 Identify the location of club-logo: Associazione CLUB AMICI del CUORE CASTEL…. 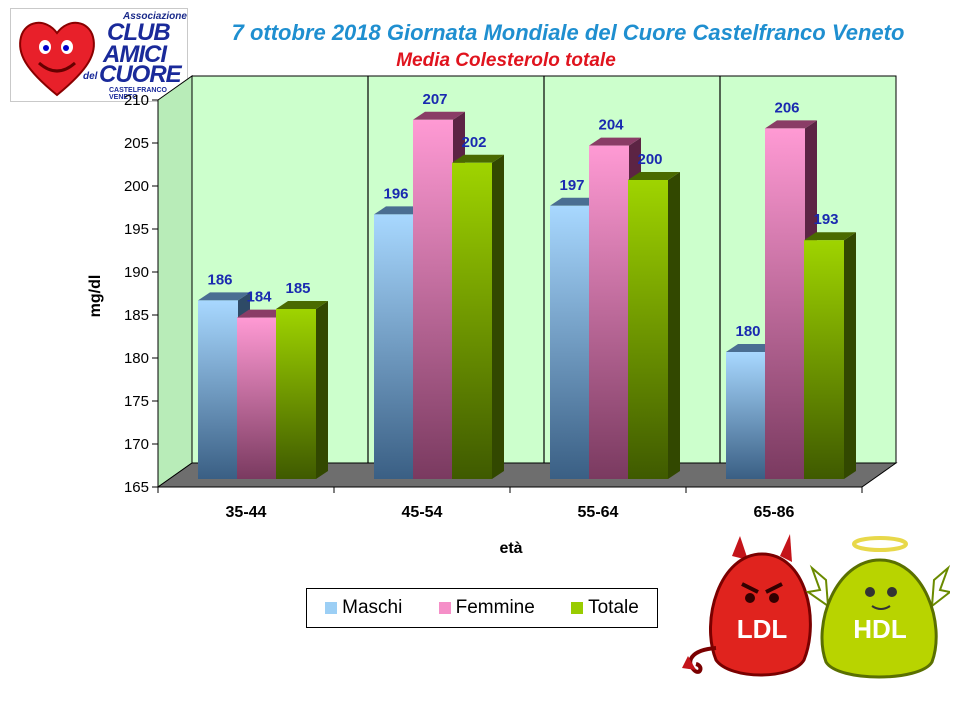
(99, 55).